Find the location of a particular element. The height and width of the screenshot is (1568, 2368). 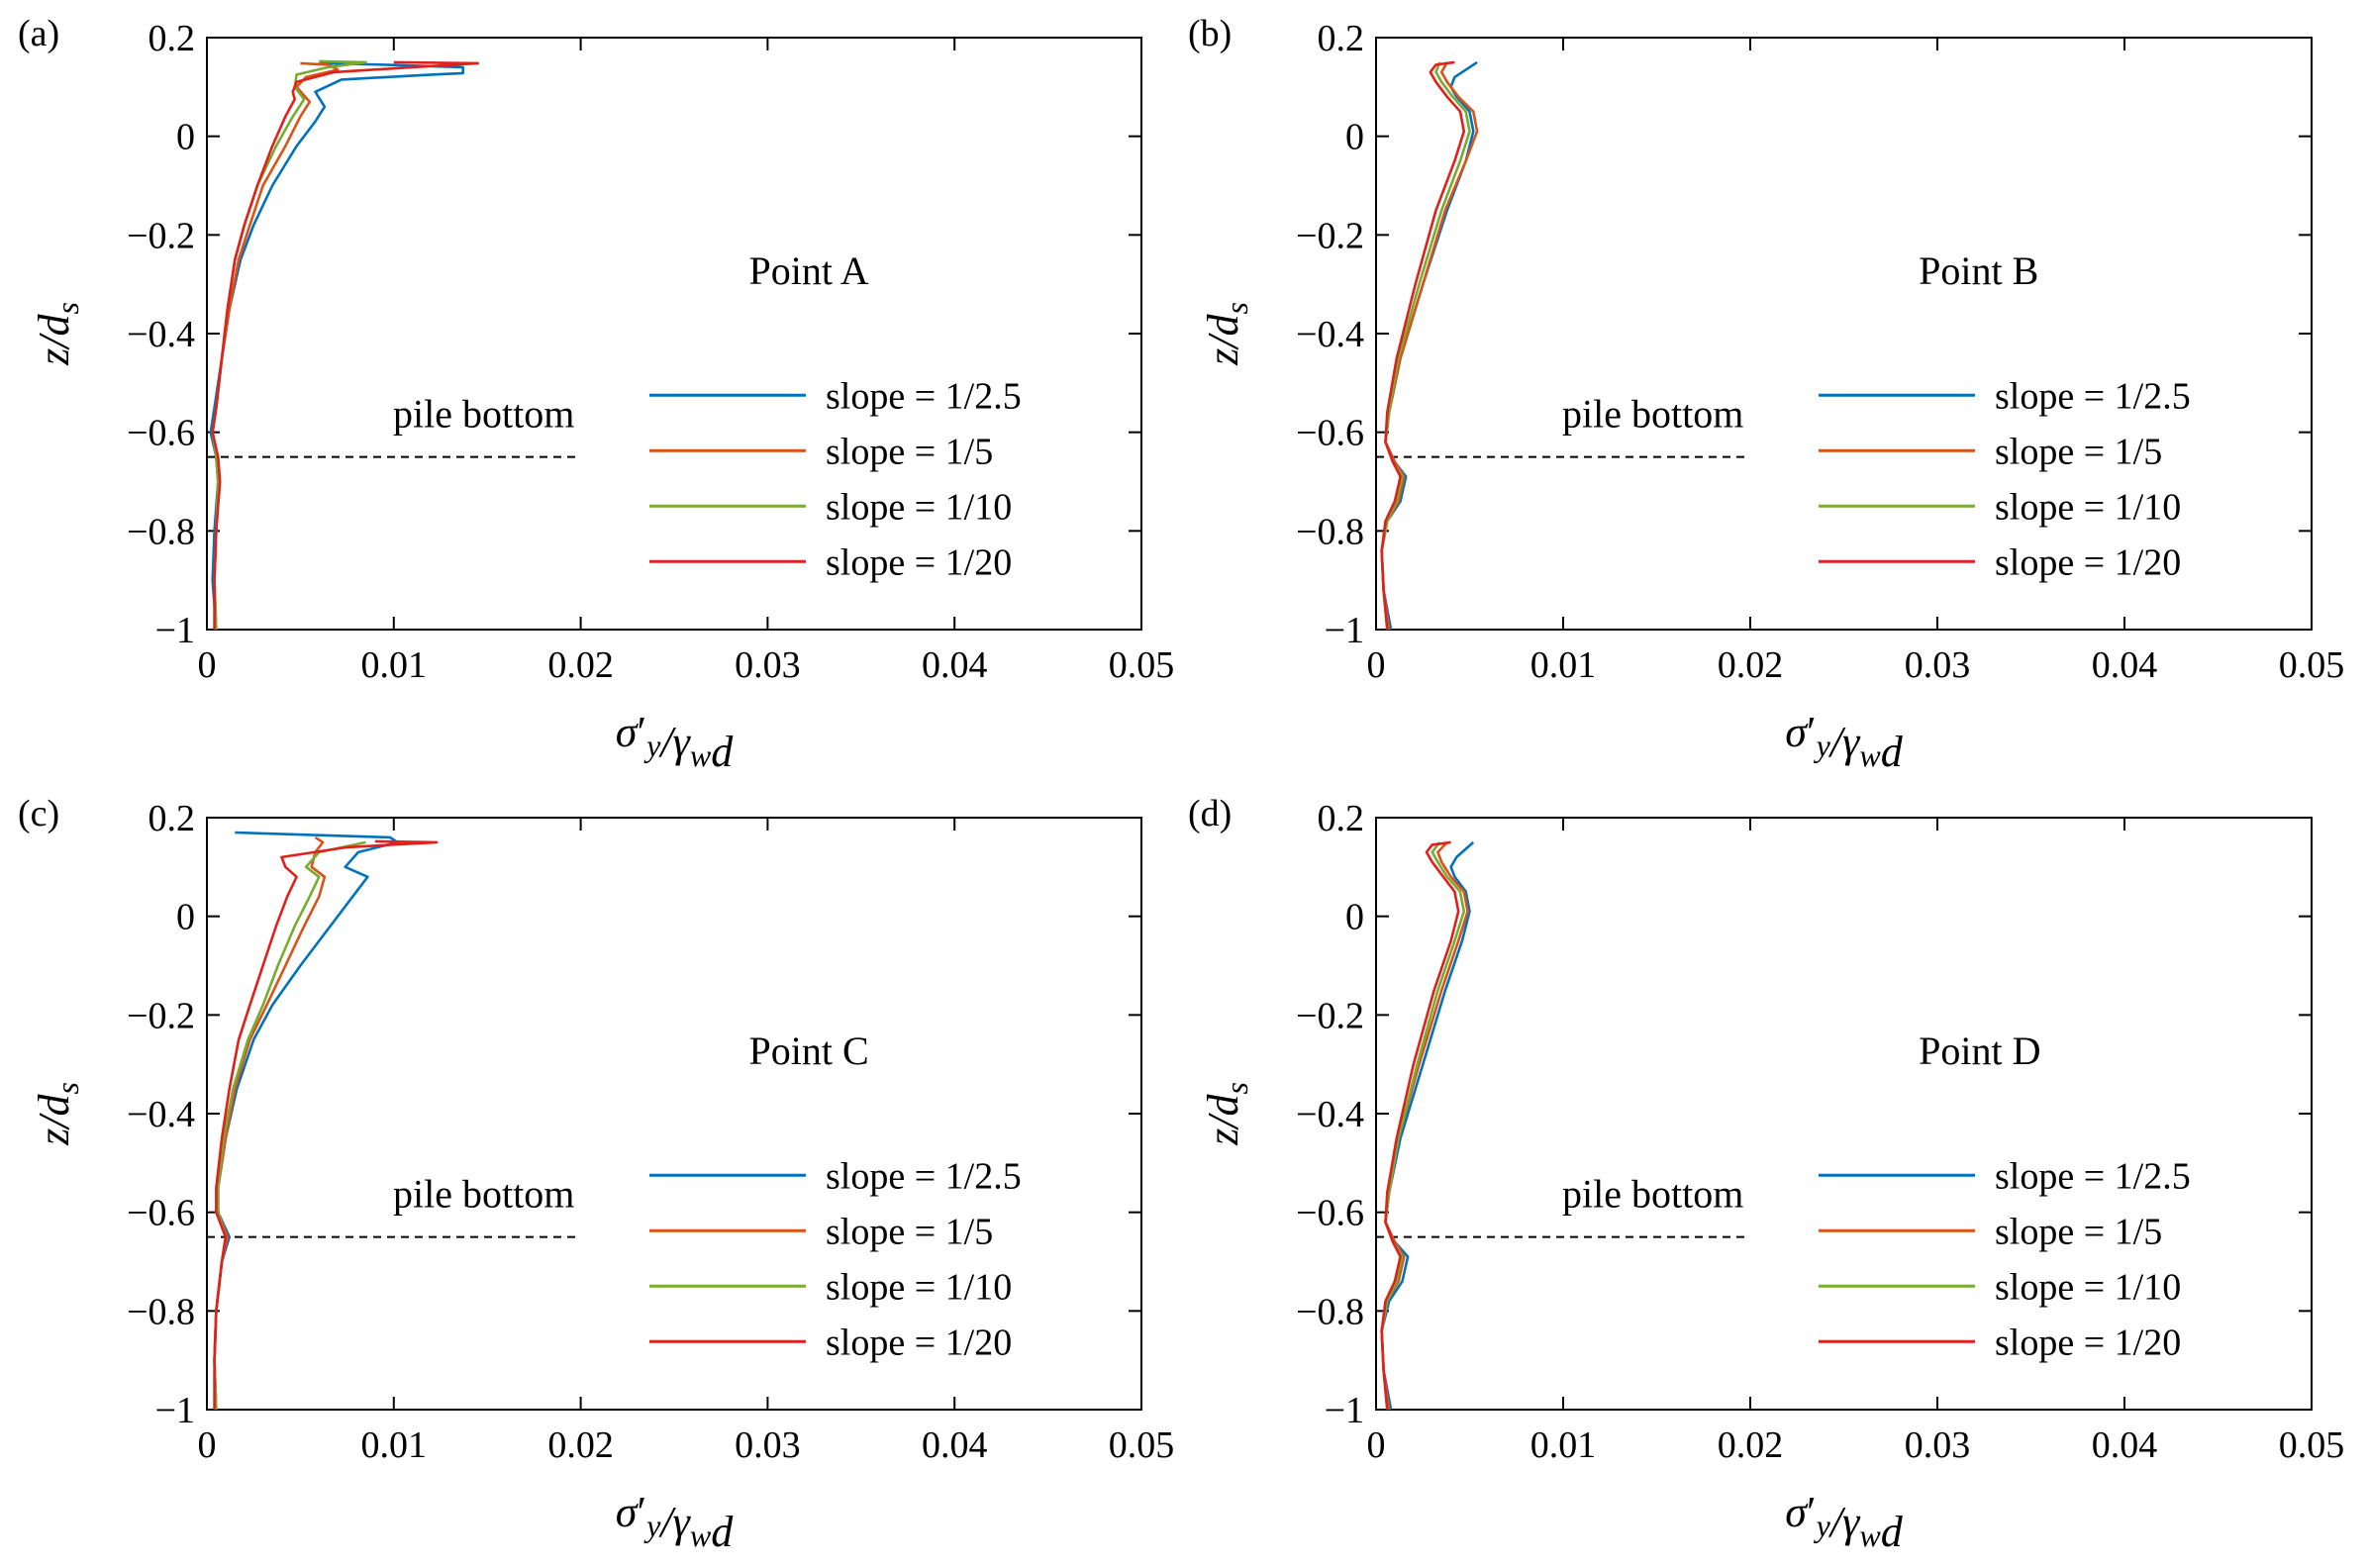

panel-label: (a) is located at coordinates (38, 33).